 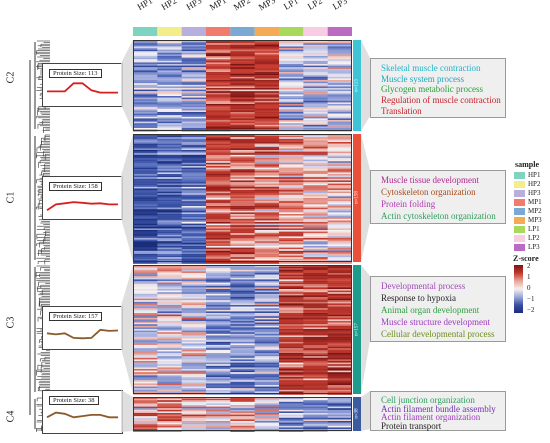 I want to click on go-term: Cytoskeleton organization, so click(x=428, y=191).